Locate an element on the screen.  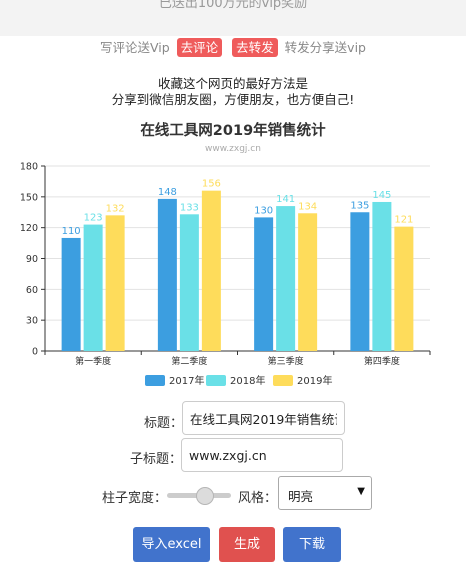
download-button: 下载 is located at coordinates (312, 544).